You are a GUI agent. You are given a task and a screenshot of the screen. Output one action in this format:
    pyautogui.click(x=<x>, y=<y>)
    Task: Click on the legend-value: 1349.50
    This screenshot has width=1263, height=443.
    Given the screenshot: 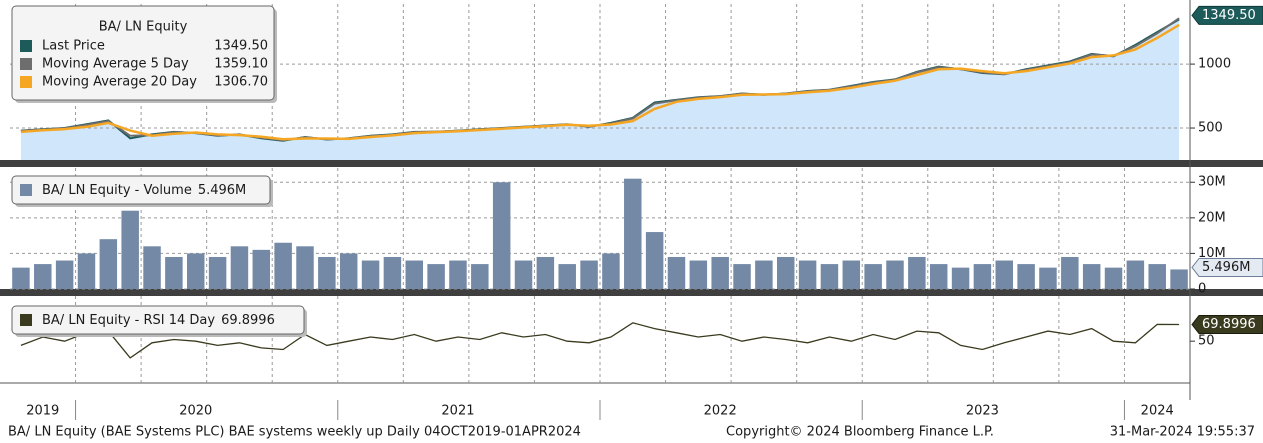 What is the action you would take?
    pyautogui.click(x=241, y=46)
    